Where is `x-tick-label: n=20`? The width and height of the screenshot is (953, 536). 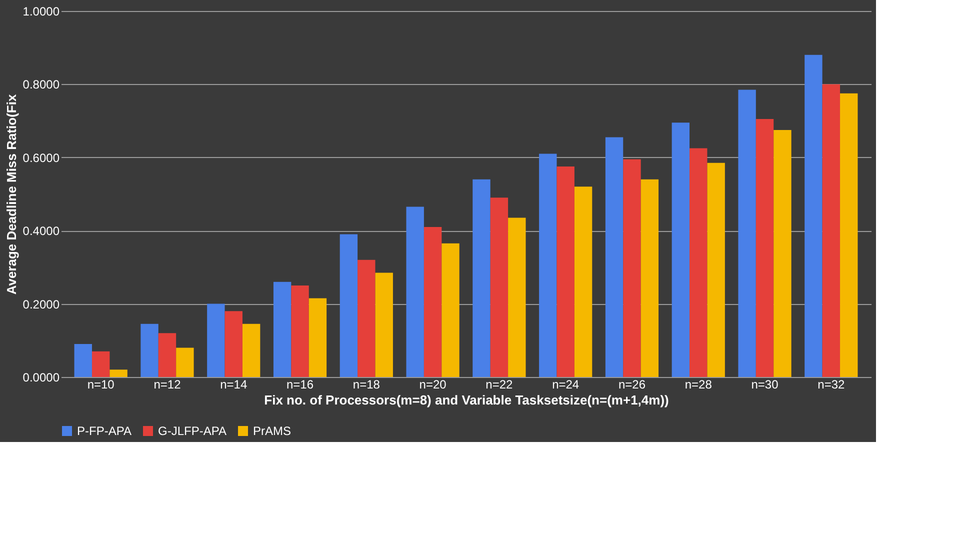
x-tick-label: n=20 is located at coordinates (433, 385).